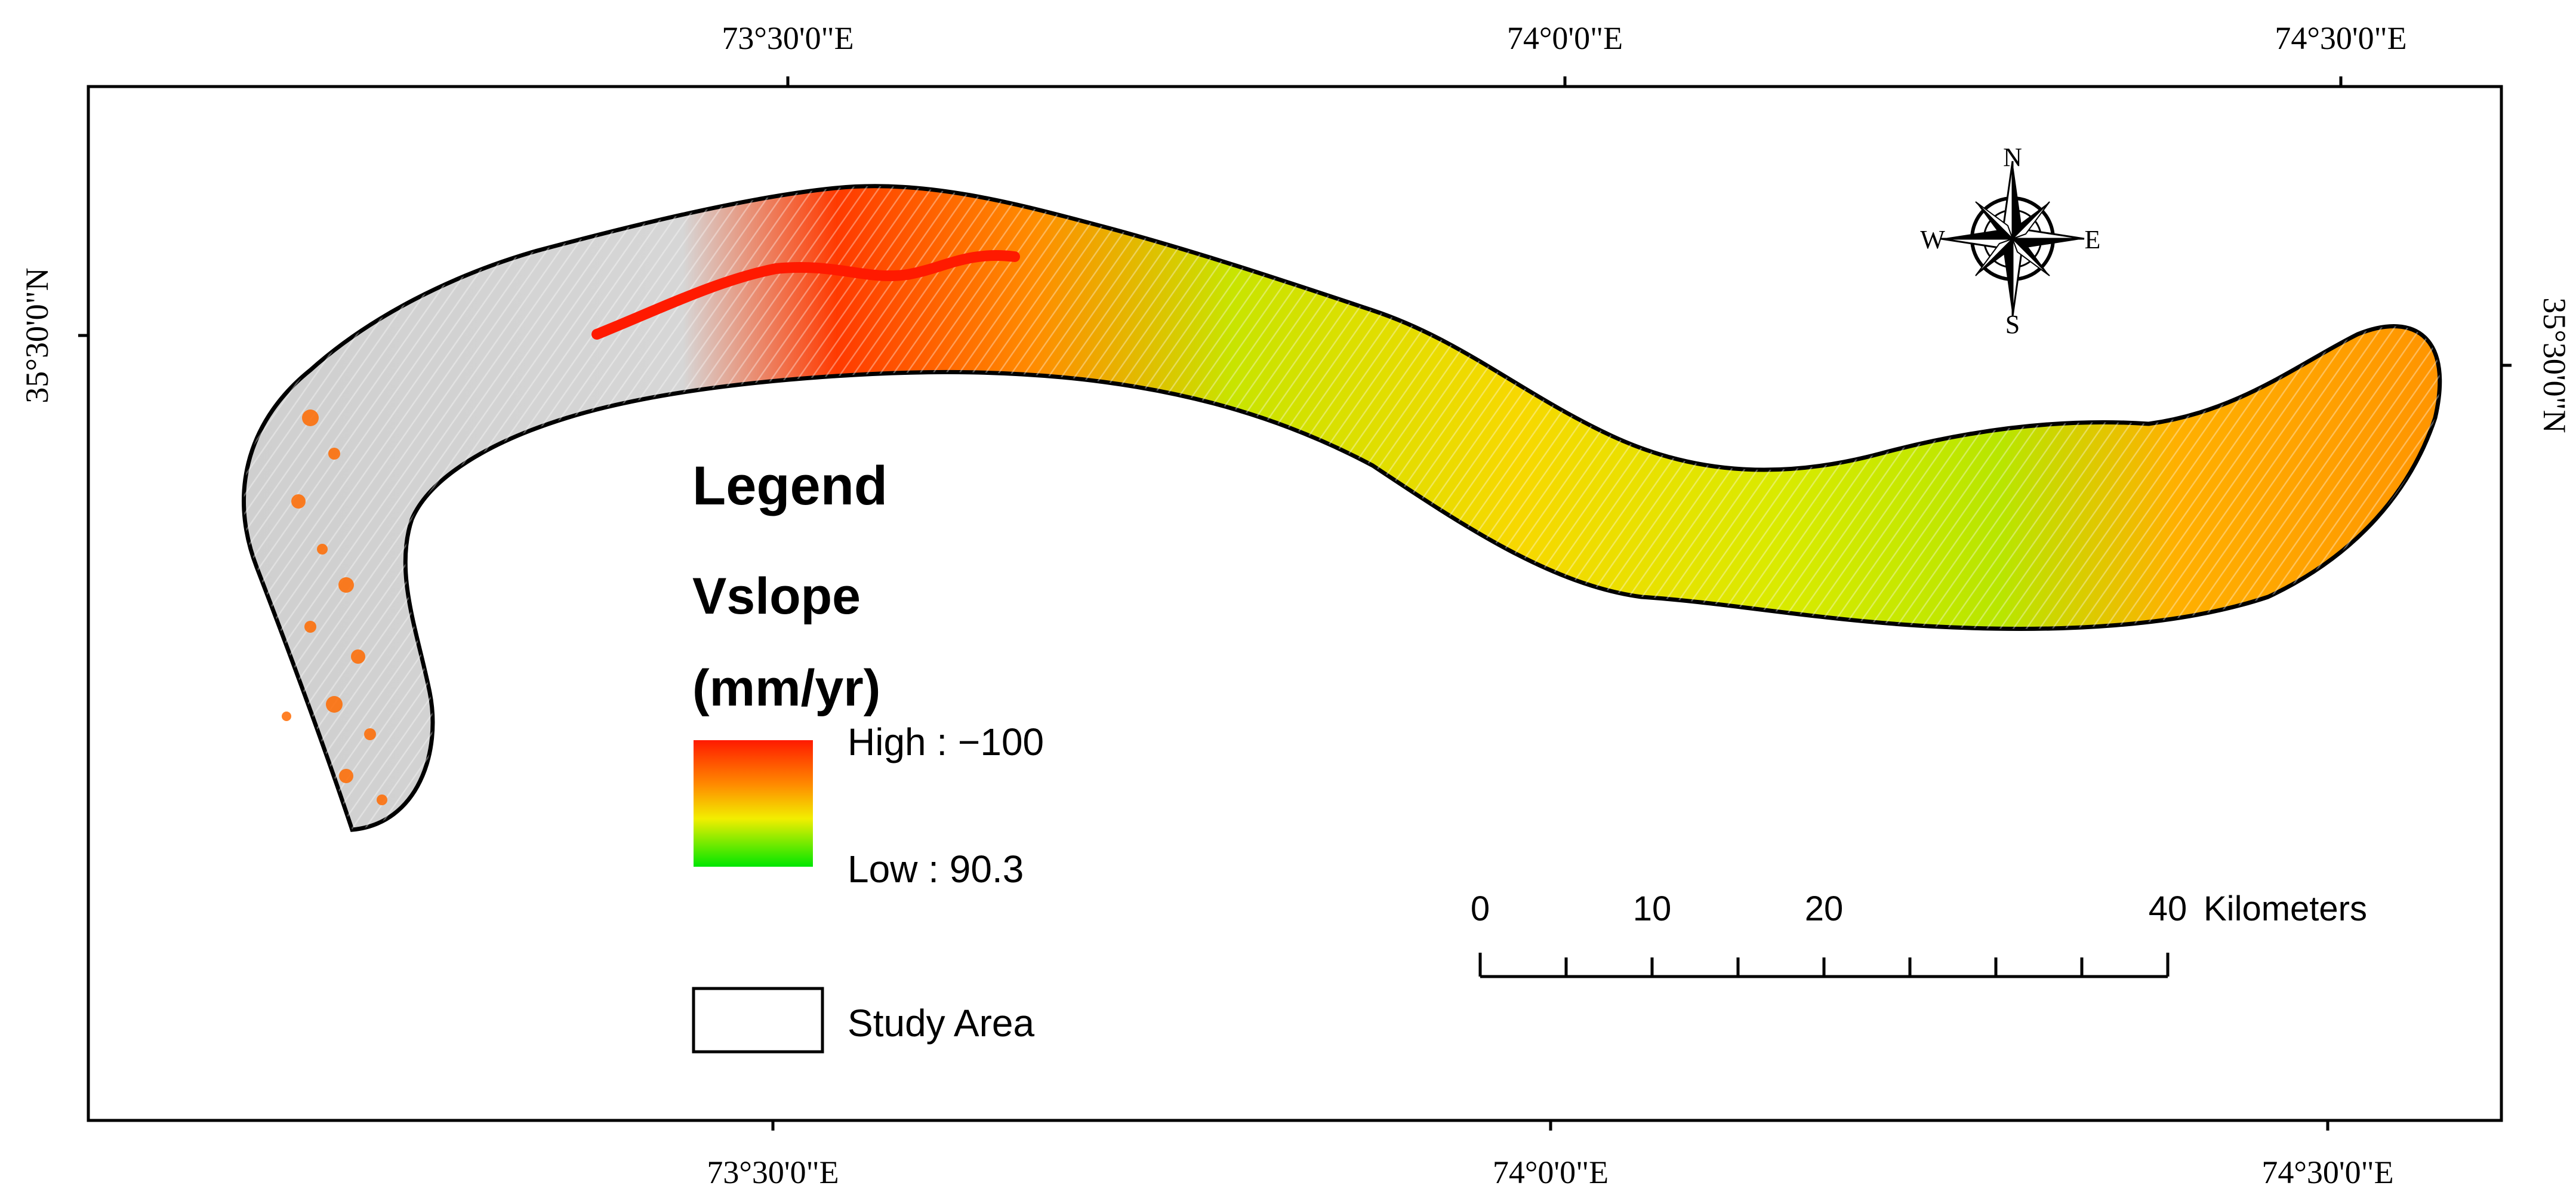 This screenshot has width=2576, height=1201. I want to click on compass-rose-icon, so click(2012, 239).